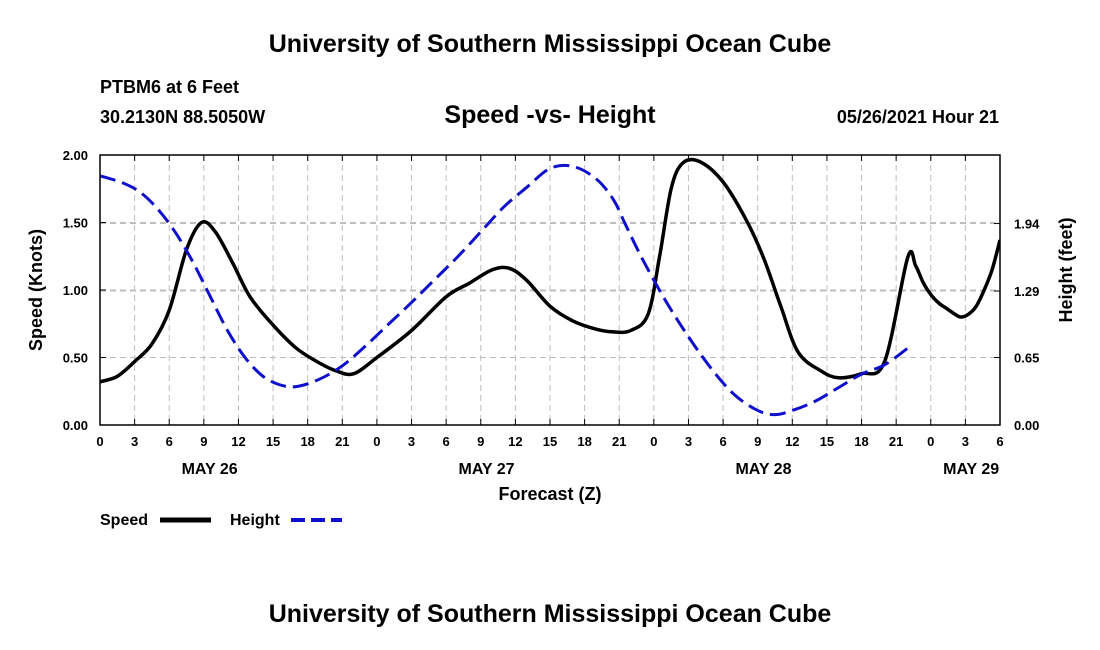 The height and width of the screenshot is (650, 1100). Describe the element at coordinates (210, 469) in the screenshot. I see `day-label: MAY 26` at that location.